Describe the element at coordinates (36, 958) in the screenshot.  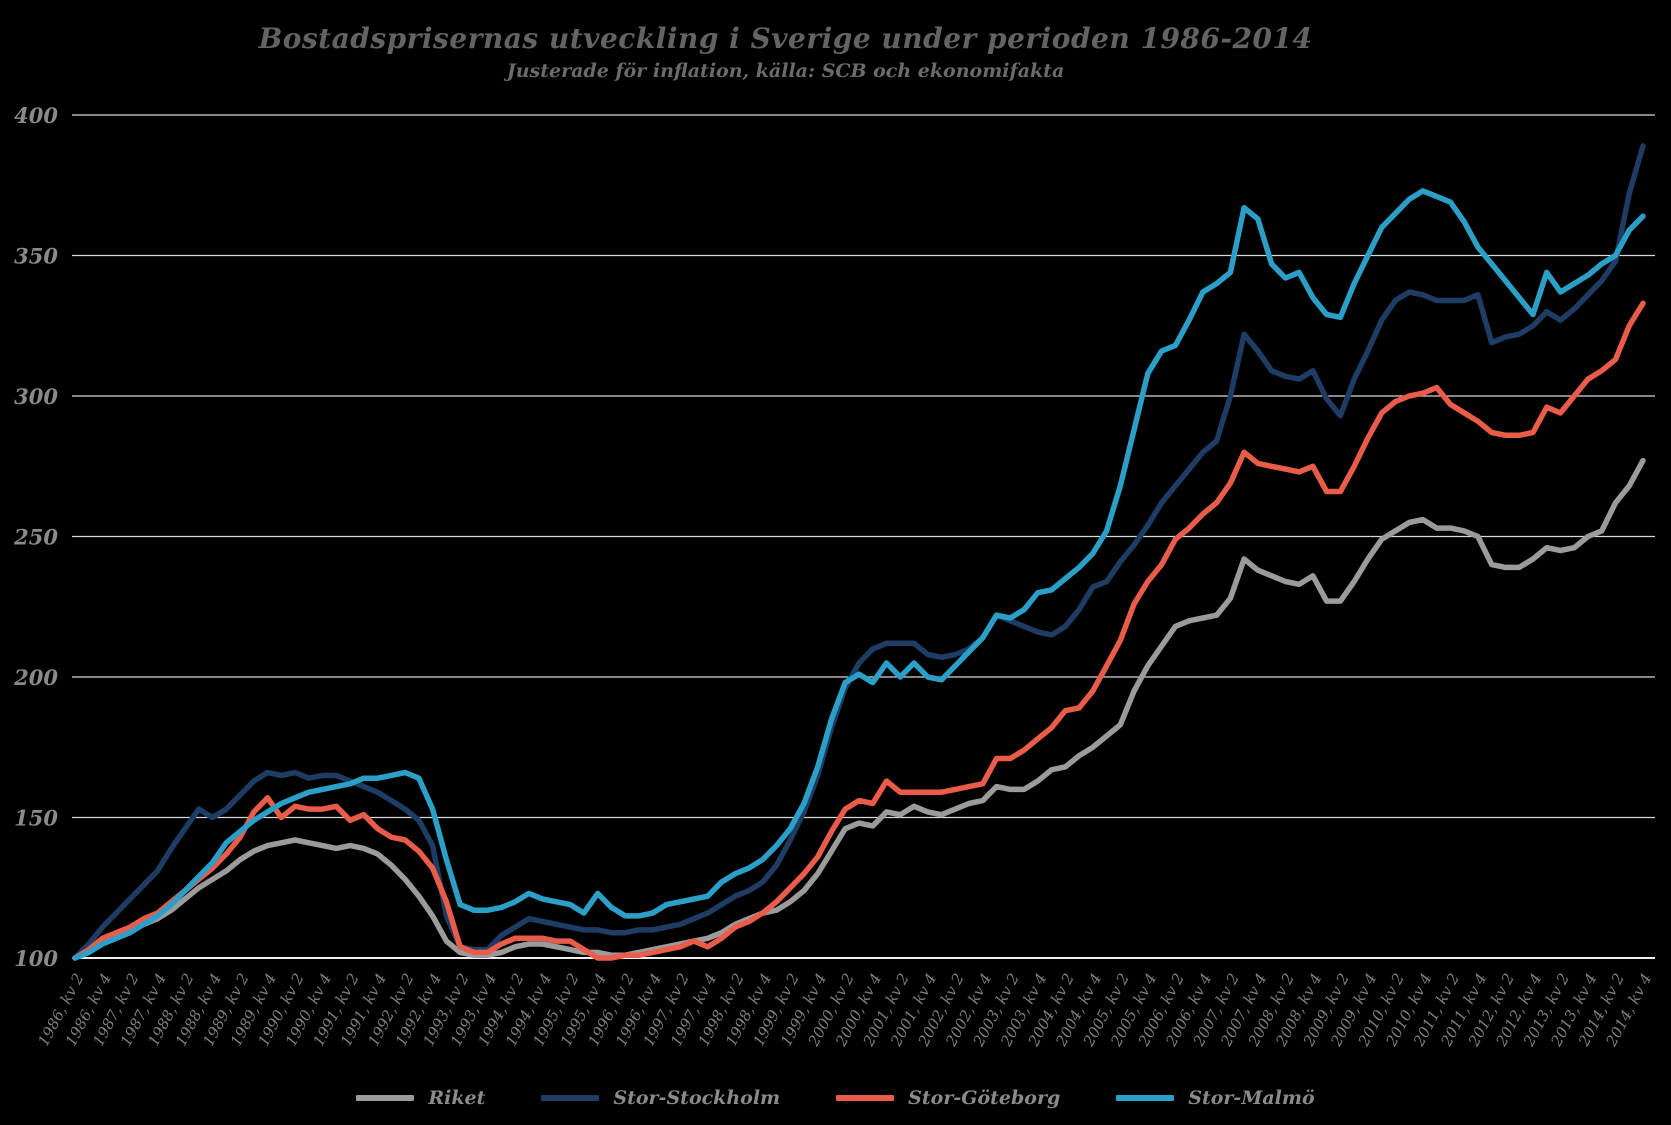
I see `y-tick-label: 100` at that location.